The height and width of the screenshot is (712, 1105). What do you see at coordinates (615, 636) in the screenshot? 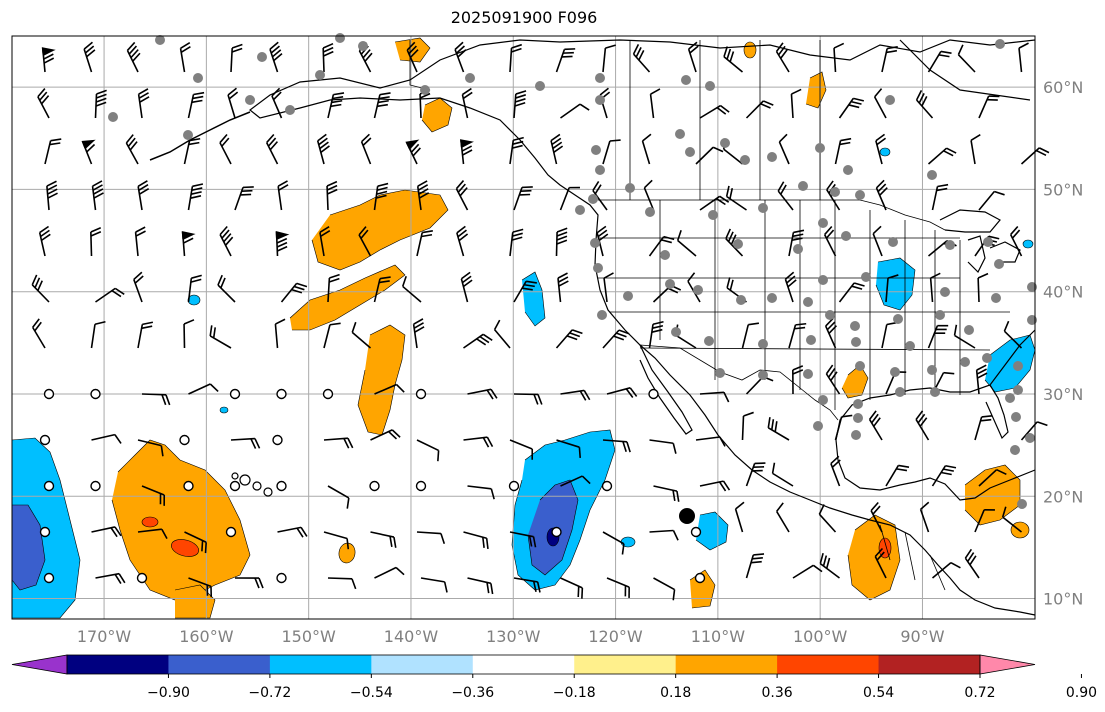
I see `lon-tick-label: 120°W` at bounding box center [615, 636].